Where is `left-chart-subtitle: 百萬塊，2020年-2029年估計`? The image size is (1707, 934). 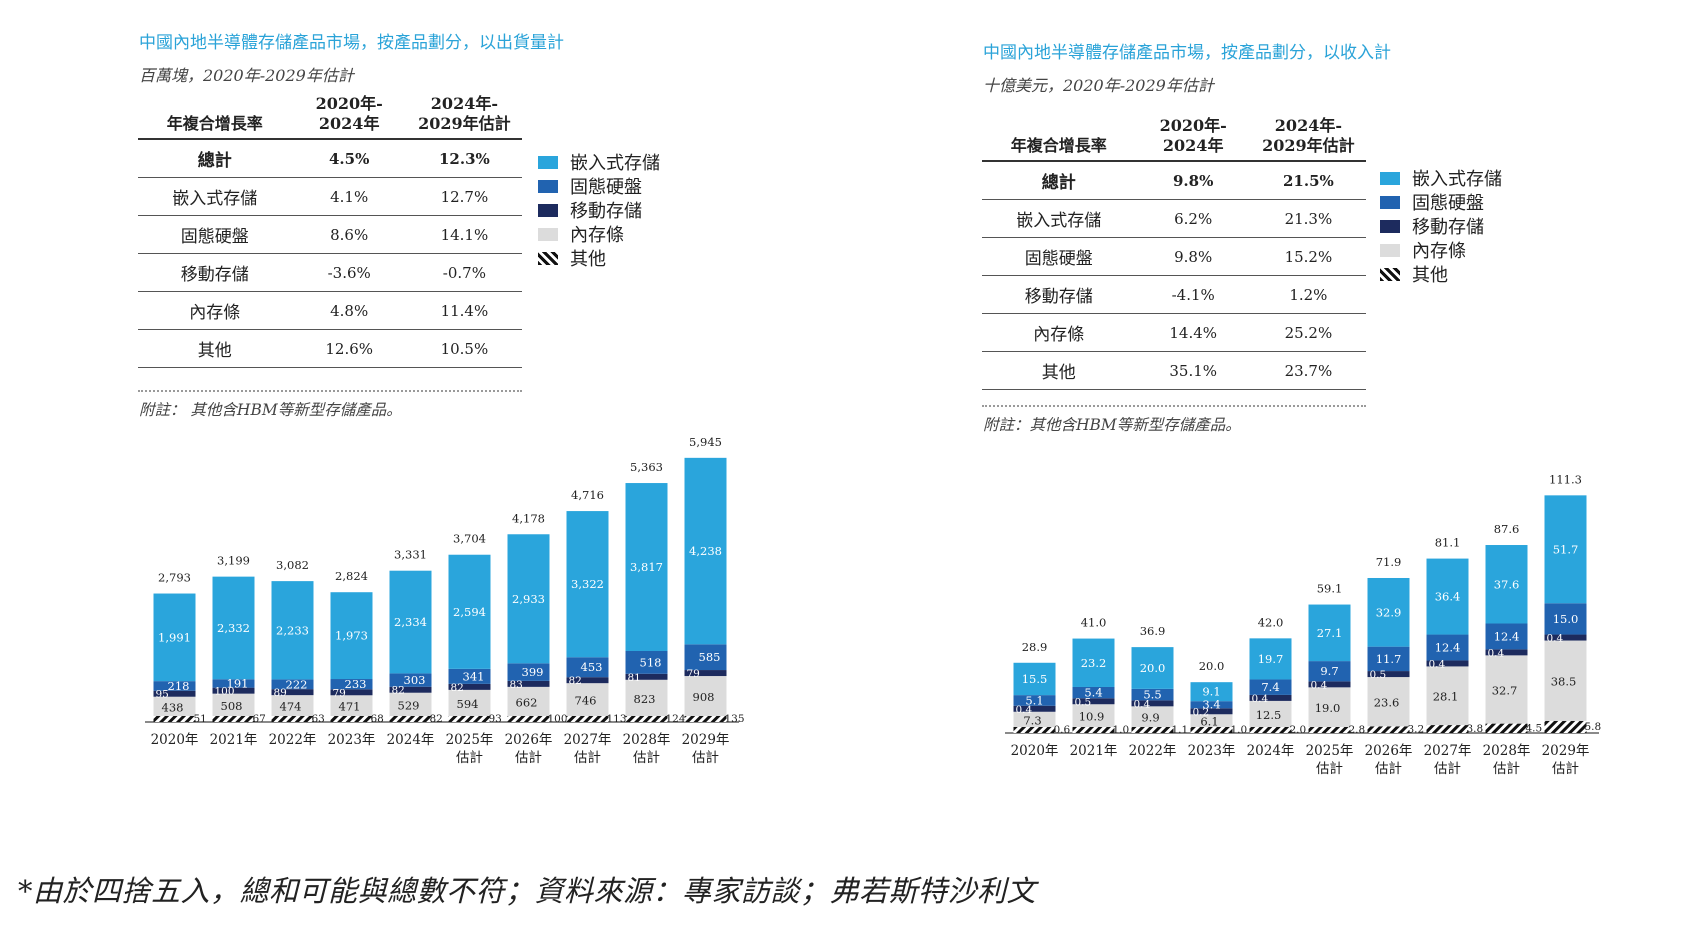
left-chart-subtitle: 百萬塊，2020年-2029年估計 is located at coordinates (246, 75).